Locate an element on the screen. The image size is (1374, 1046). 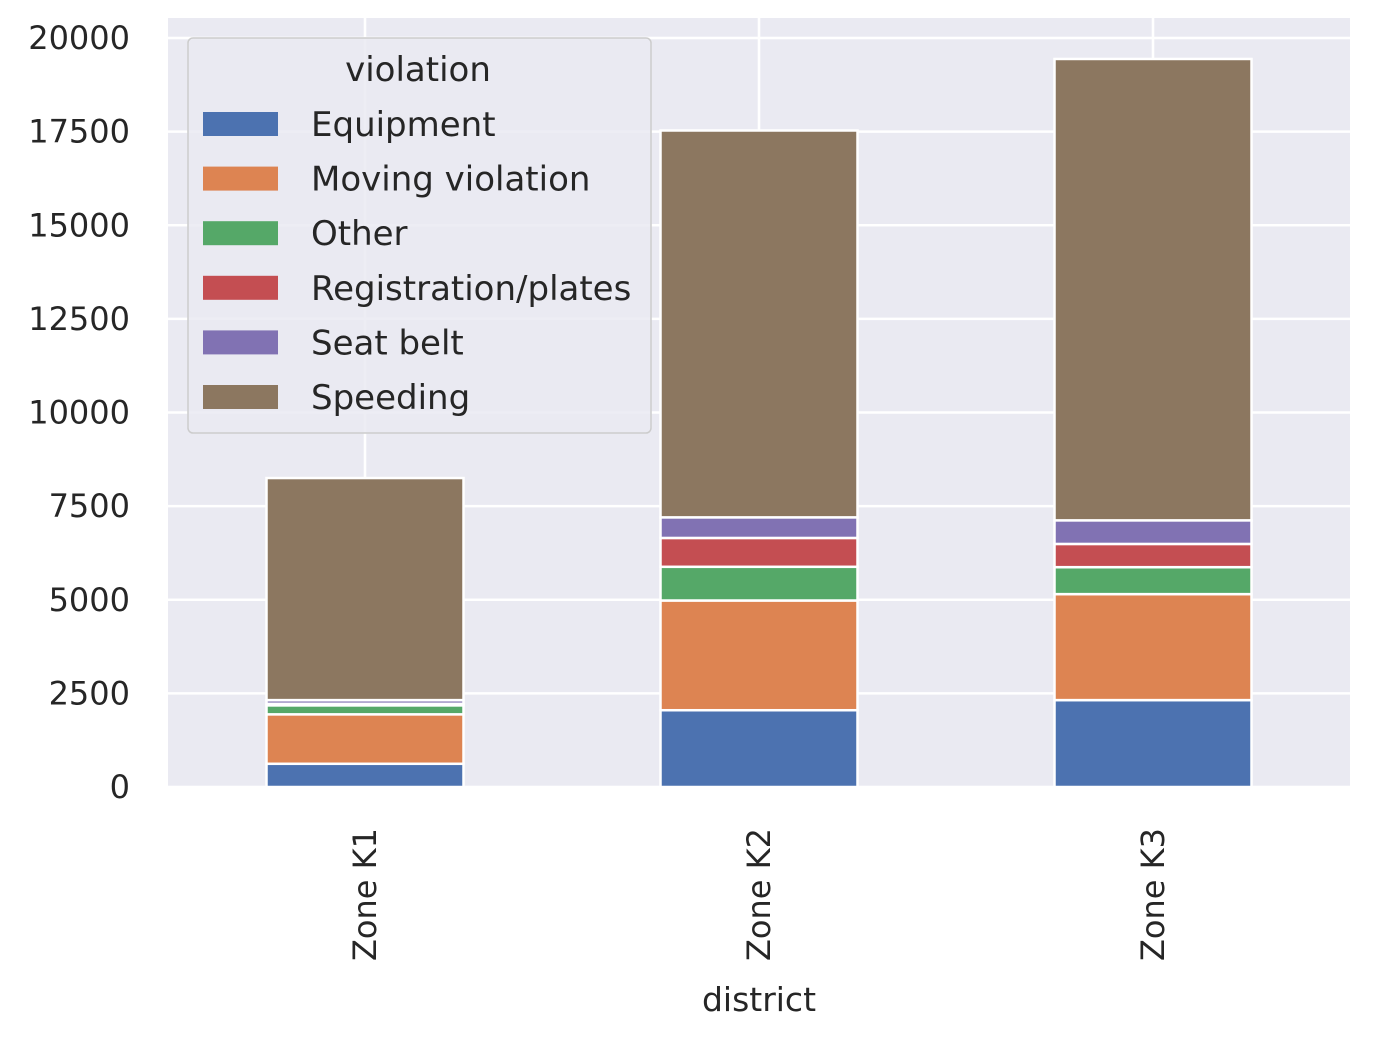
bar-speeding-zone-k2 is located at coordinates (759, 324).